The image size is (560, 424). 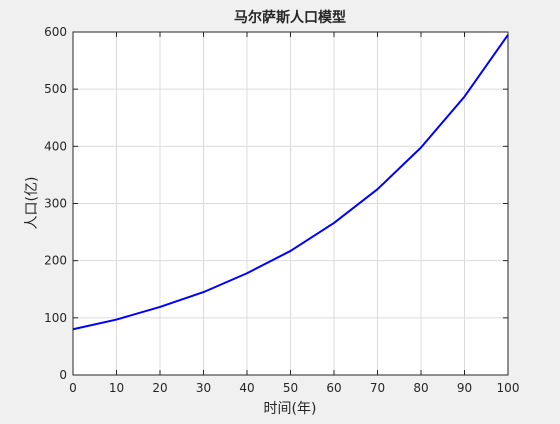 I want to click on x-tick-label: 30, so click(x=203, y=388).